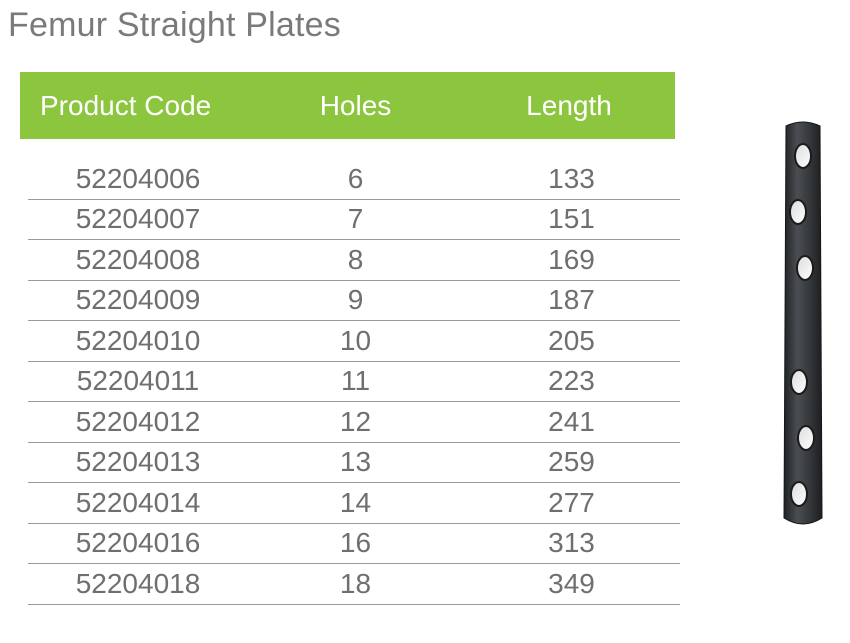  I want to click on table-row: 52204007 7 151, so click(354, 220).